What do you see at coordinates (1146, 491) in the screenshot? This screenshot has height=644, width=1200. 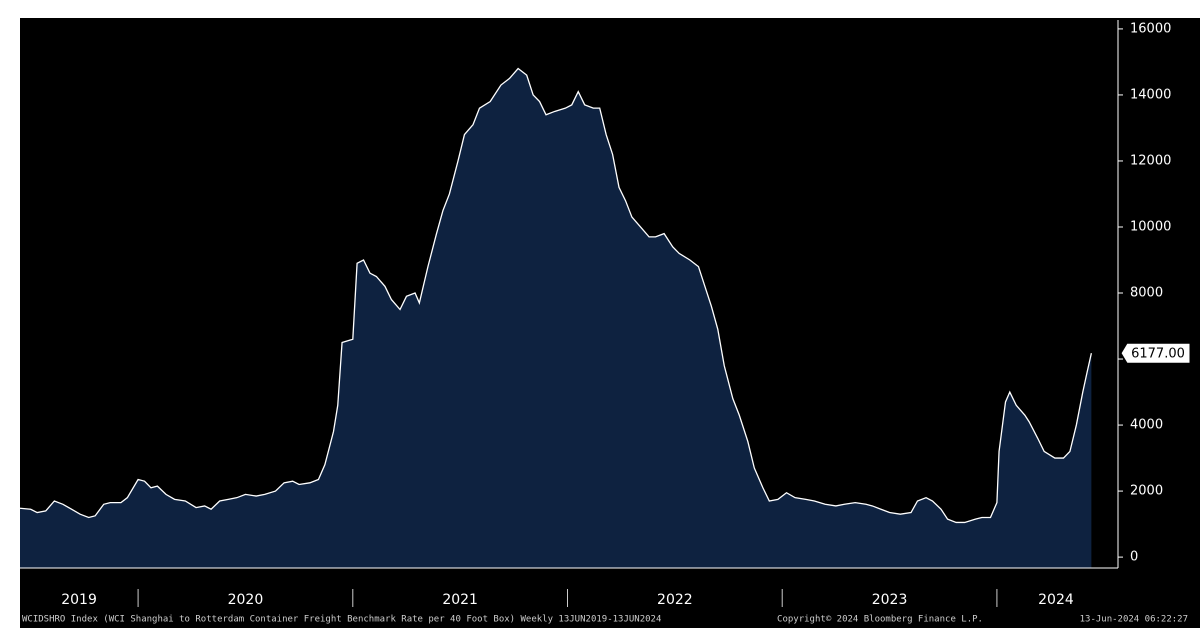 I see `y-tick-label: 2000` at bounding box center [1146, 491].